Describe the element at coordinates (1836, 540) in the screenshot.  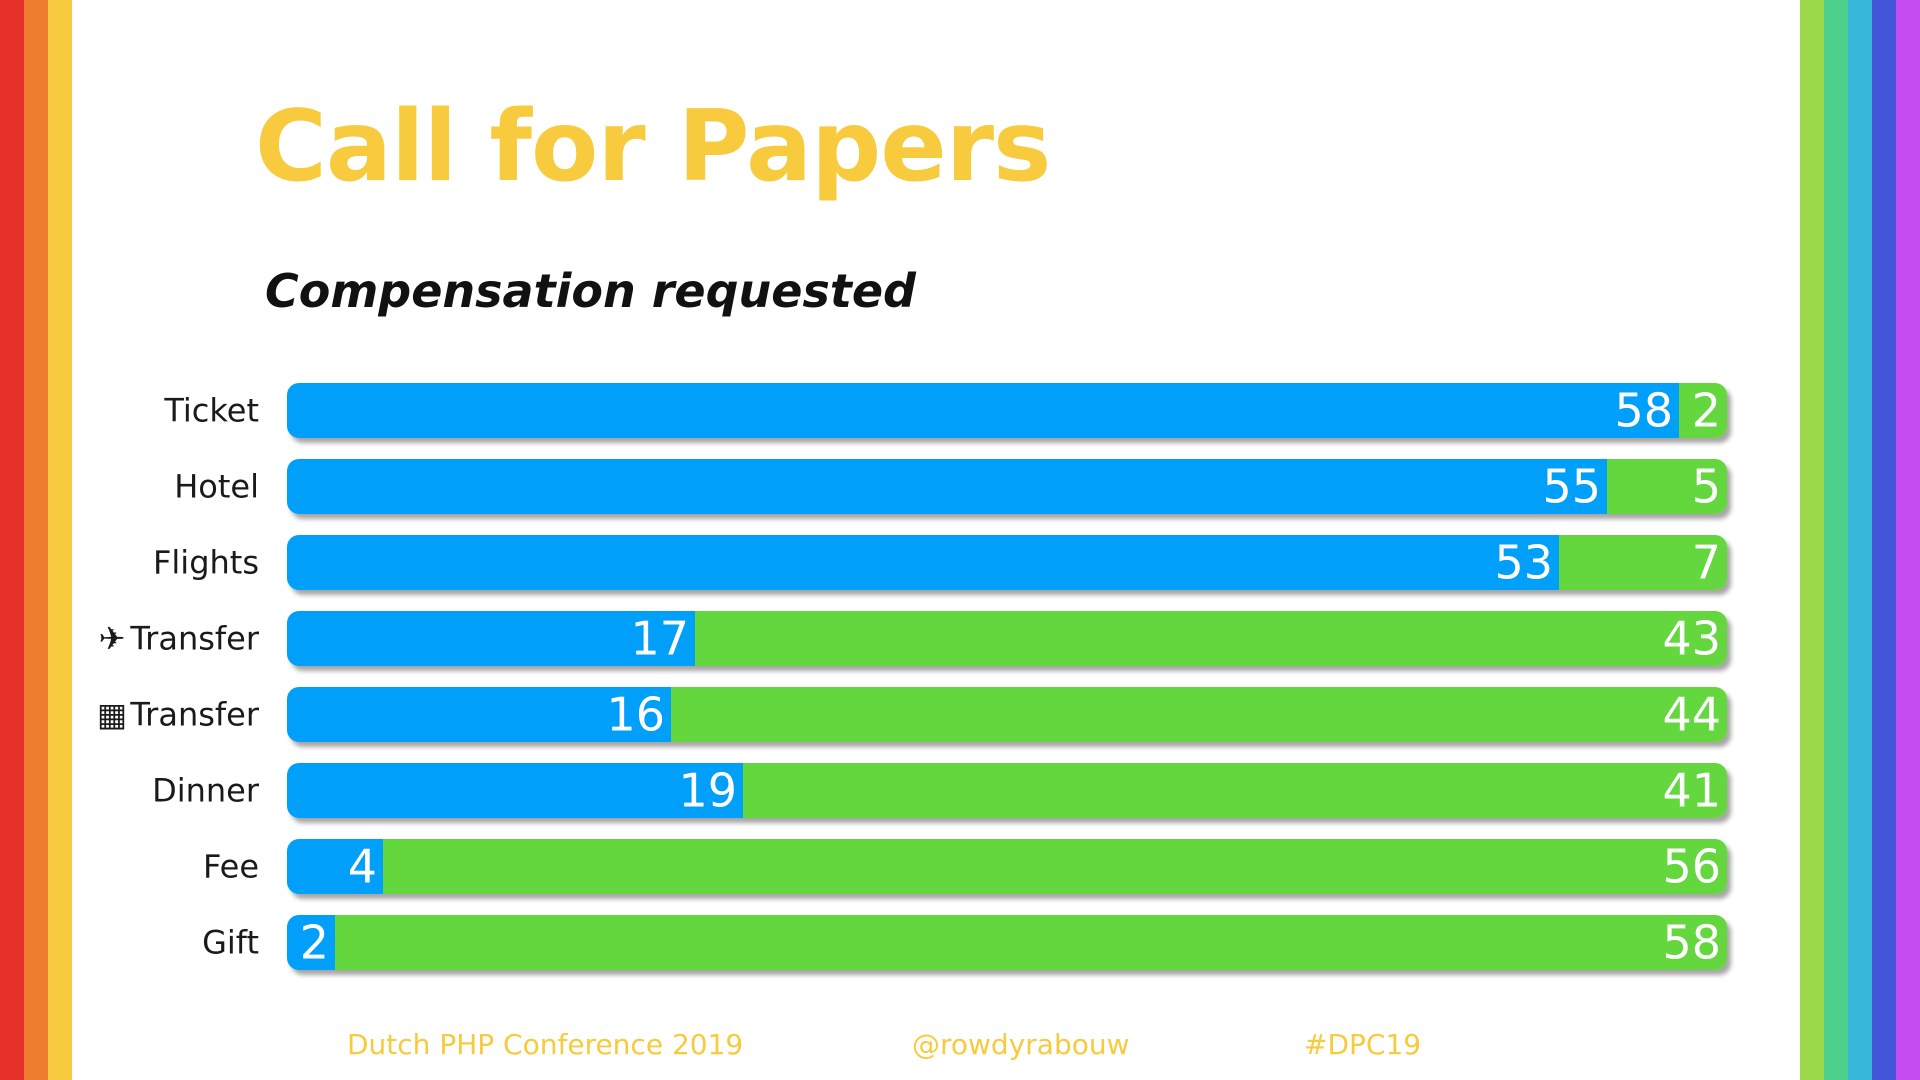
I see `stripe-teal` at that location.